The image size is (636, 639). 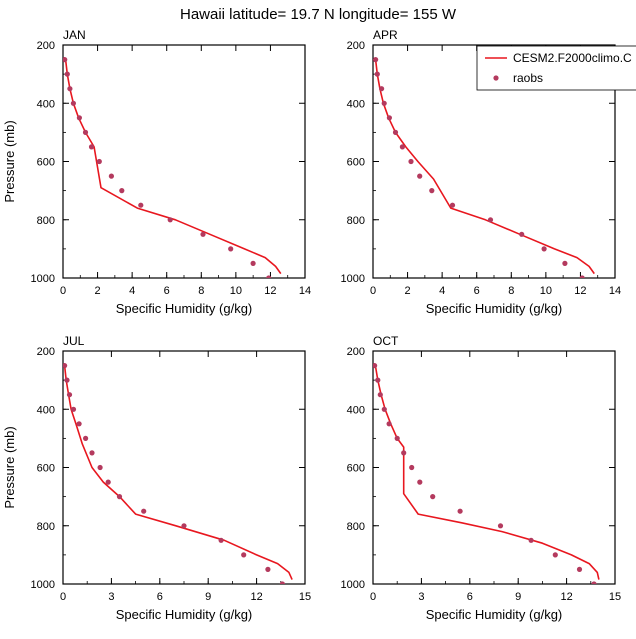 What do you see at coordinates (615, 597) in the screenshot?
I see `x-tick-label: 15` at bounding box center [615, 597].